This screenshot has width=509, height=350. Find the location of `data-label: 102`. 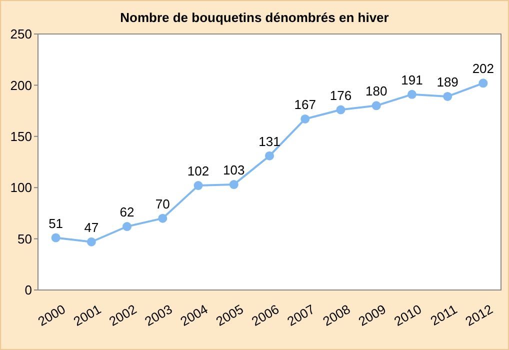

data-label: 102 is located at coordinates (198, 171).